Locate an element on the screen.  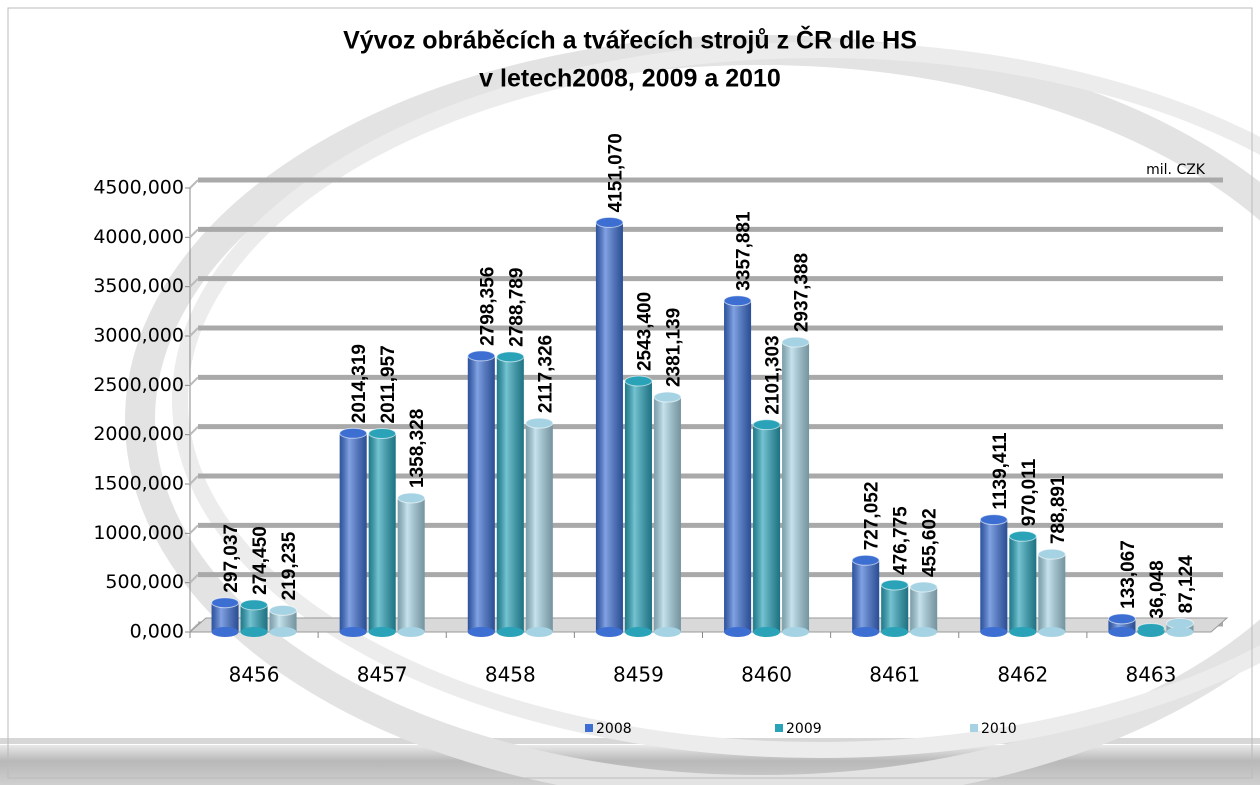
y-tick-label: 2000,000 is located at coordinates (138, 434).